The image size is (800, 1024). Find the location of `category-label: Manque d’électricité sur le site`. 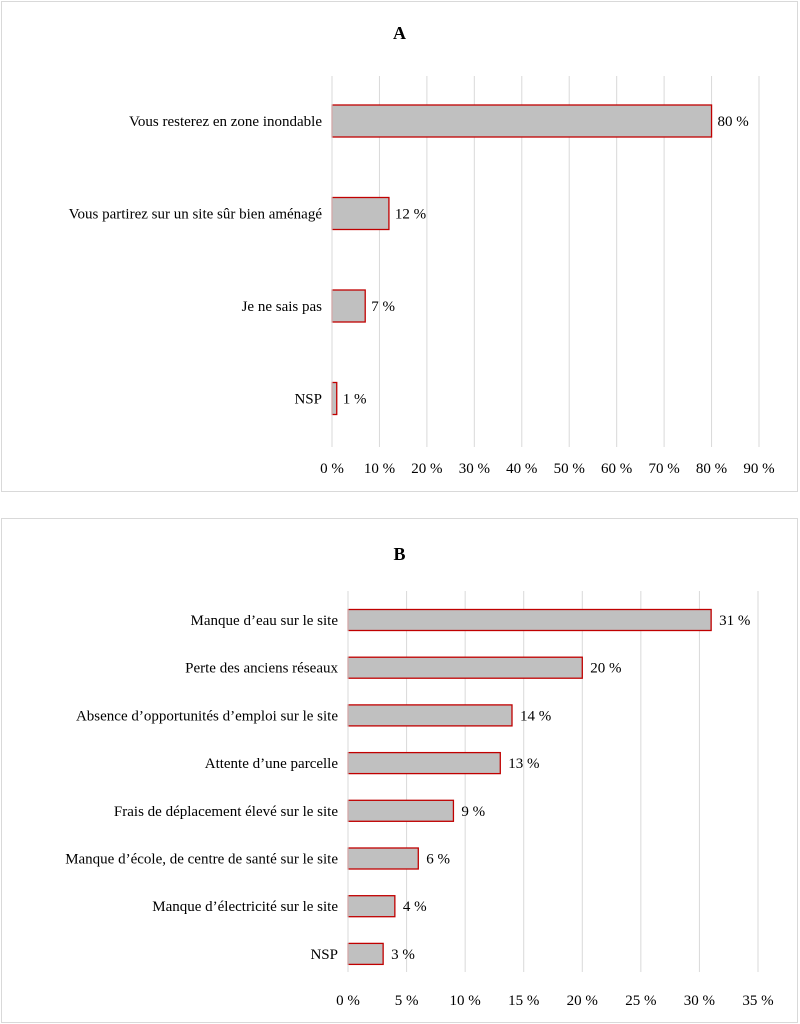

category-label: Manque d’électricité sur le site is located at coordinates (245, 907).